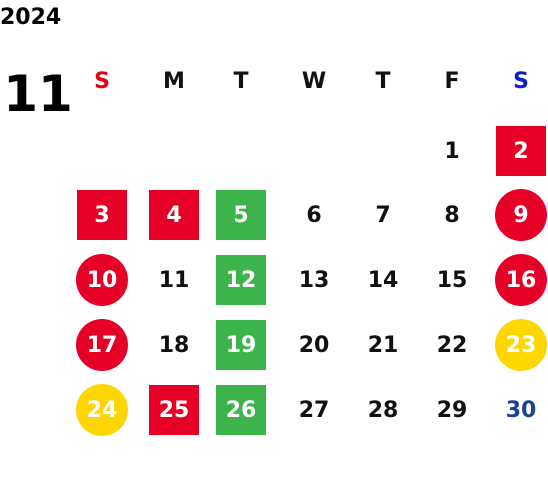 The height and width of the screenshot is (503, 548). Describe the element at coordinates (521, 280) in the screenshot. I see `day-cell: 16` at that location.